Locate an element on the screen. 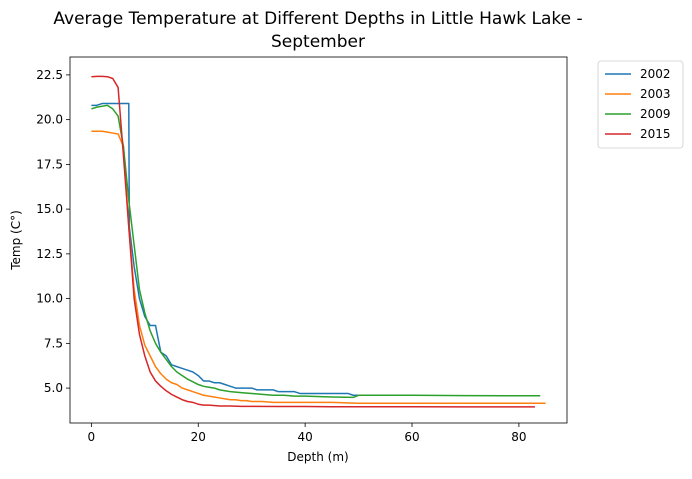  y-tick-label: 10.0 is located at coordinates (49, 299).